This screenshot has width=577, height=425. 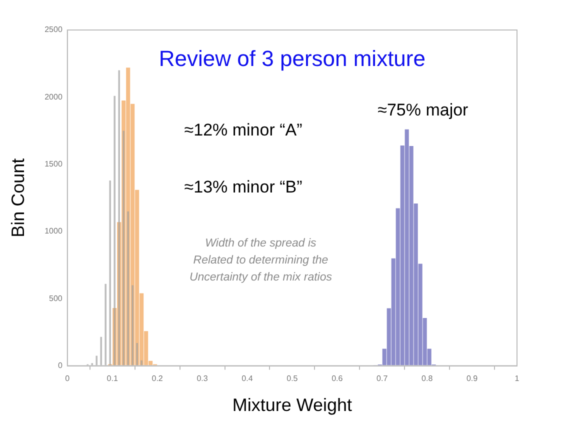 What do you see at coordinates (53, 29) in the screenshot?
I see `y-tick-label: 2500` at bounding box center [53, 29].